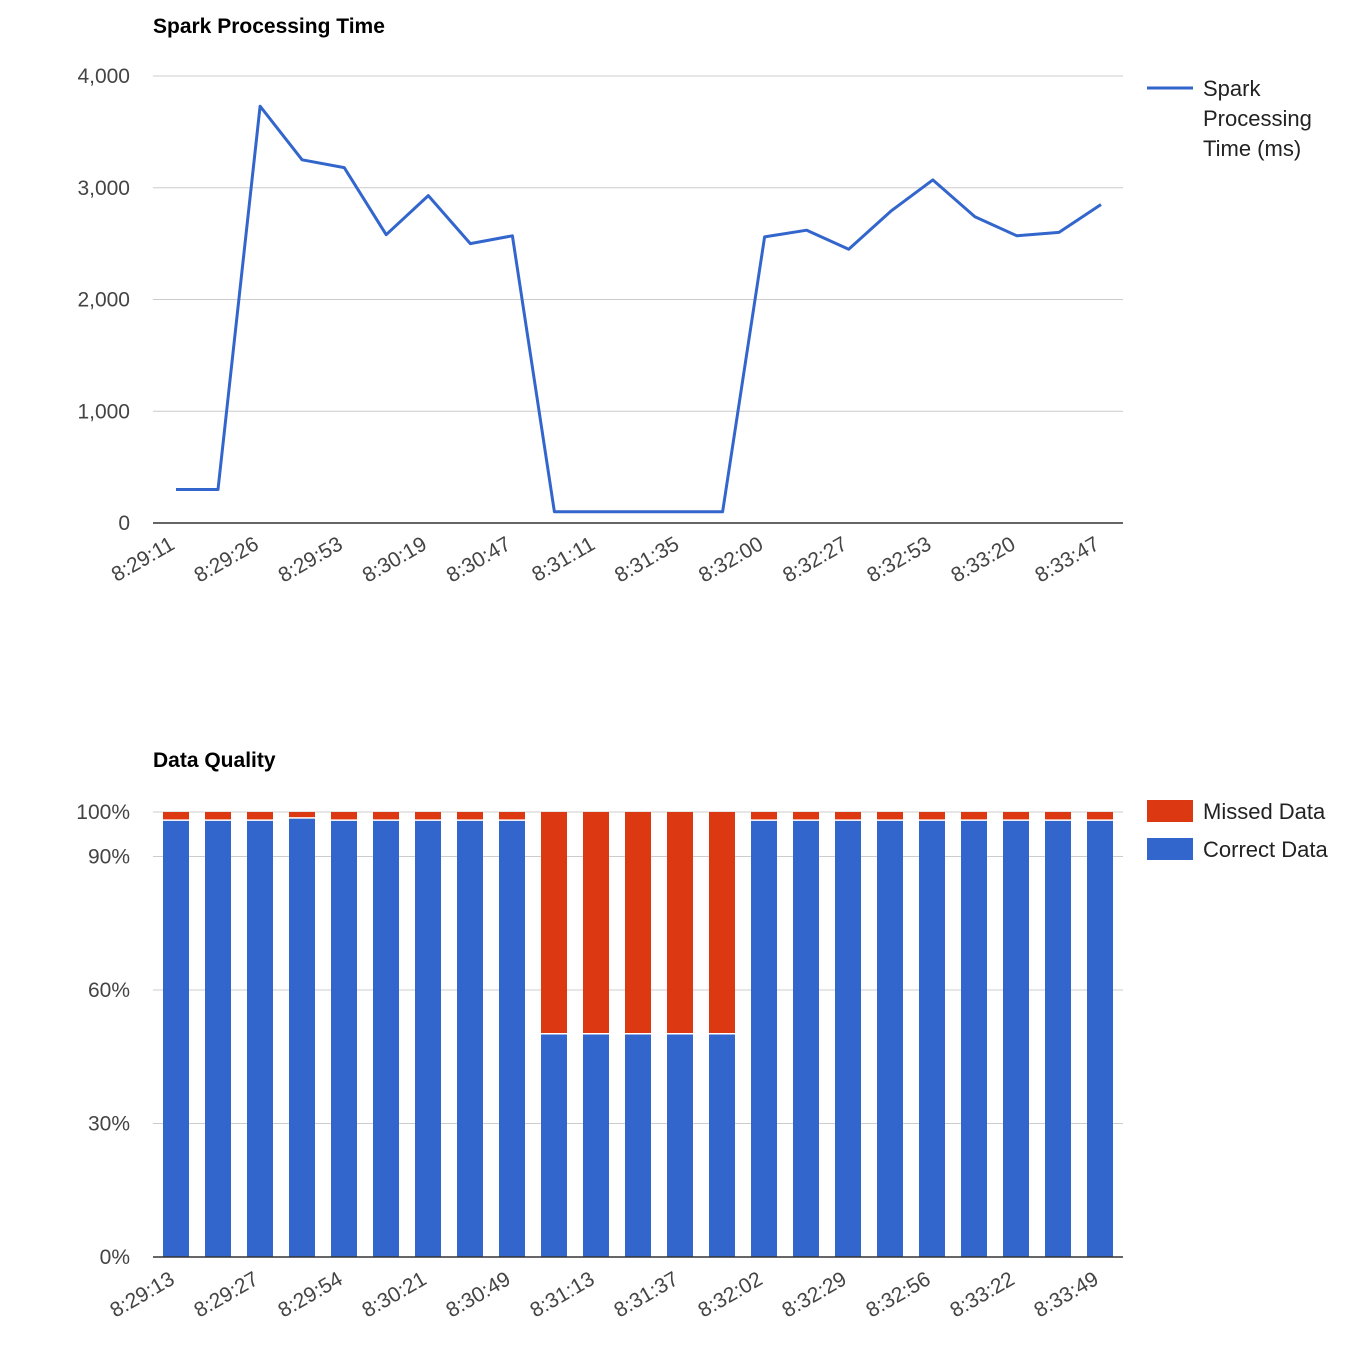  I want to click on x-tick-label: 8:33:20, so click(983, 559).